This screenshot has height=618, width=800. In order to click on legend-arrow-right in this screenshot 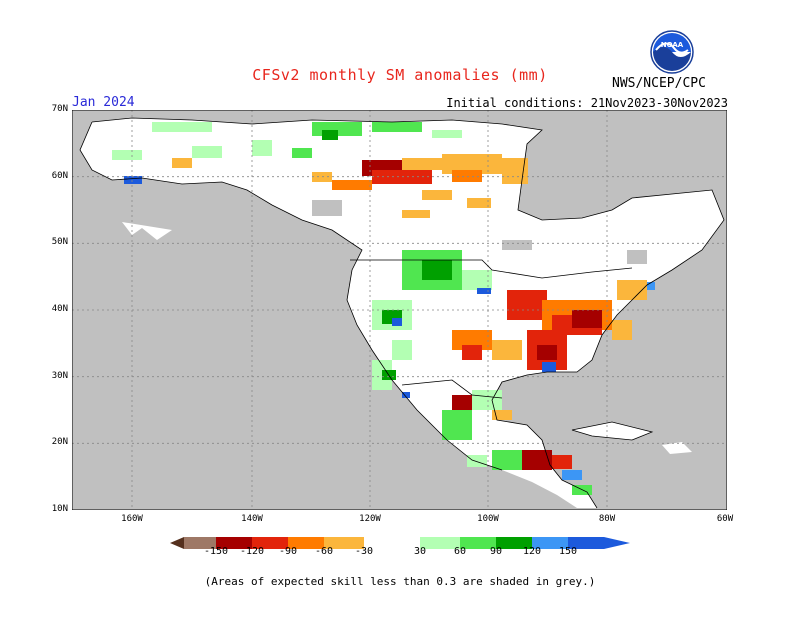, I will do `click(617, 543)`.